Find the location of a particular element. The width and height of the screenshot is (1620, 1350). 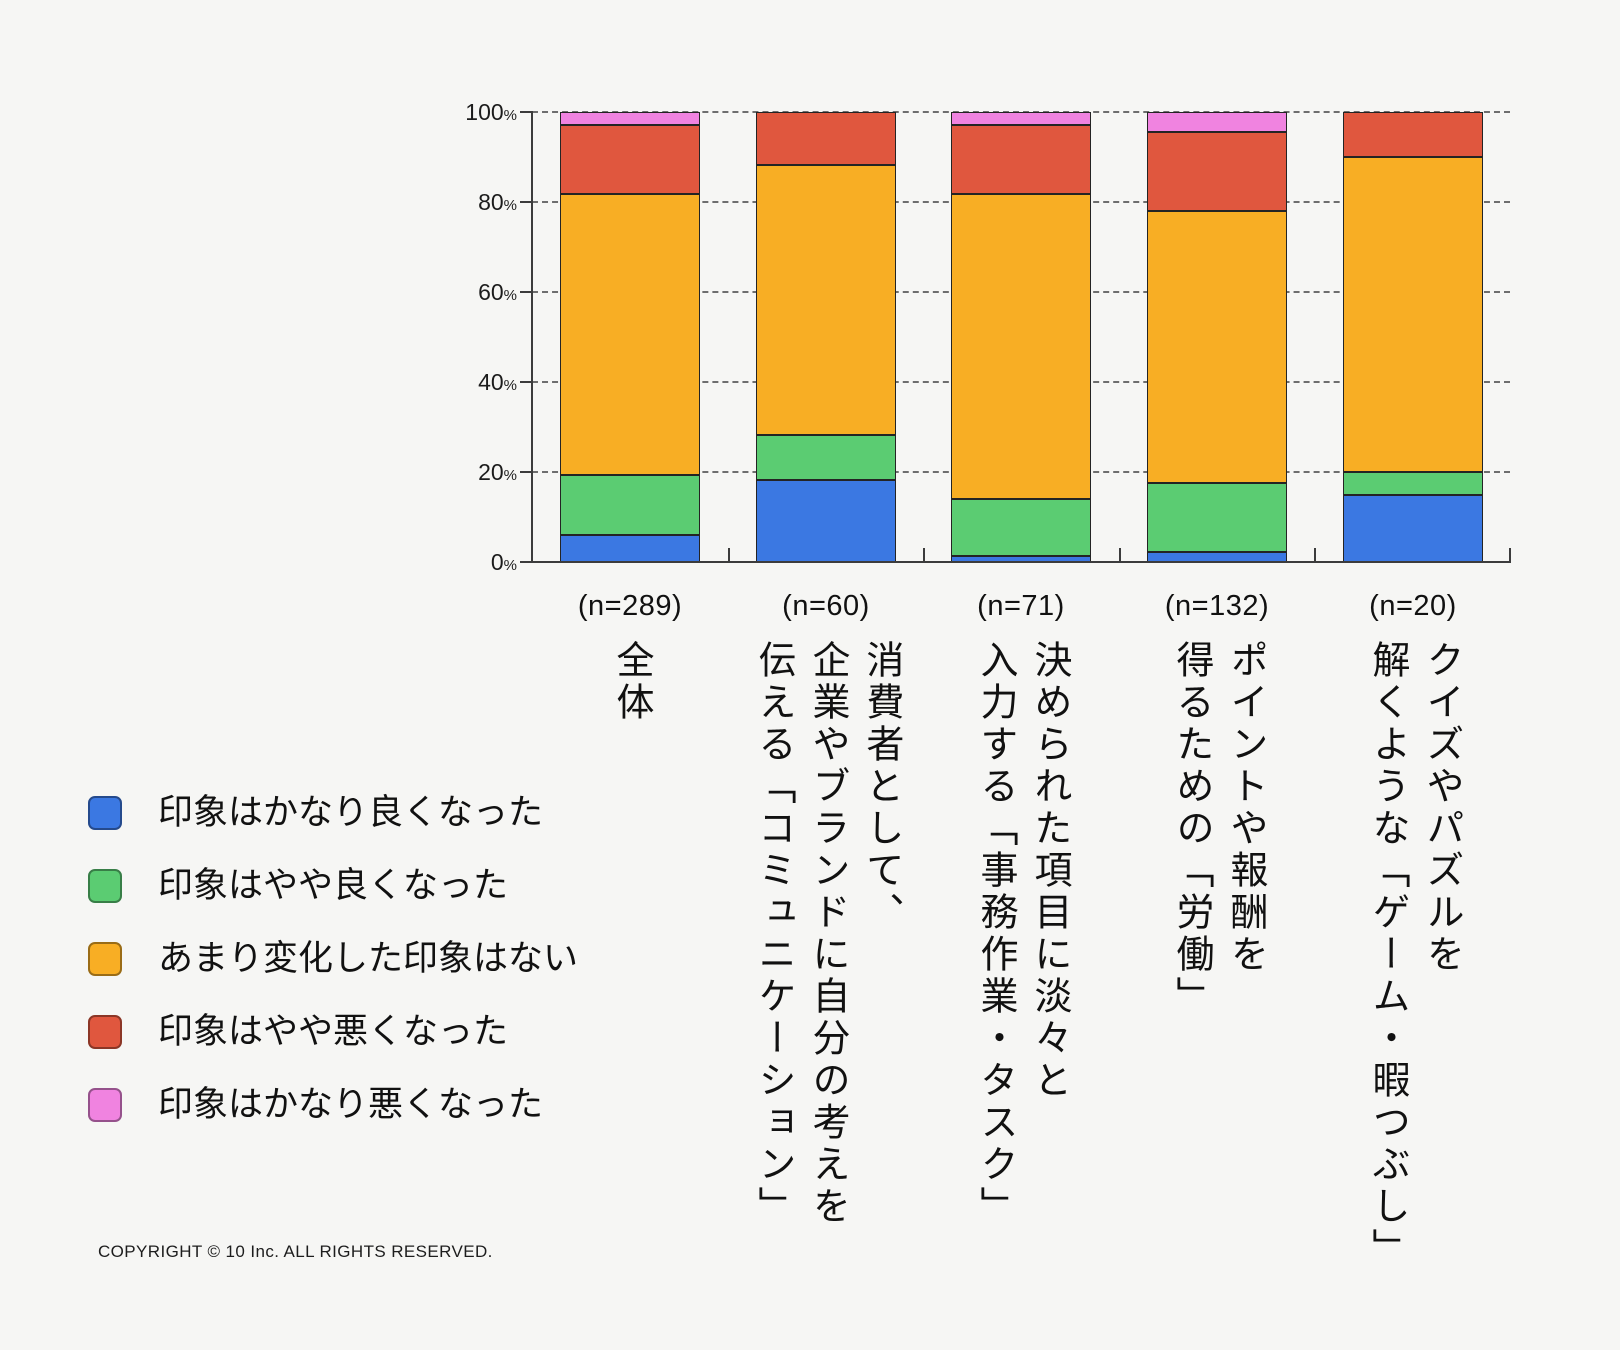

legend-item-1: 印象はかなり良くなった is located at coordinates (315, 813).